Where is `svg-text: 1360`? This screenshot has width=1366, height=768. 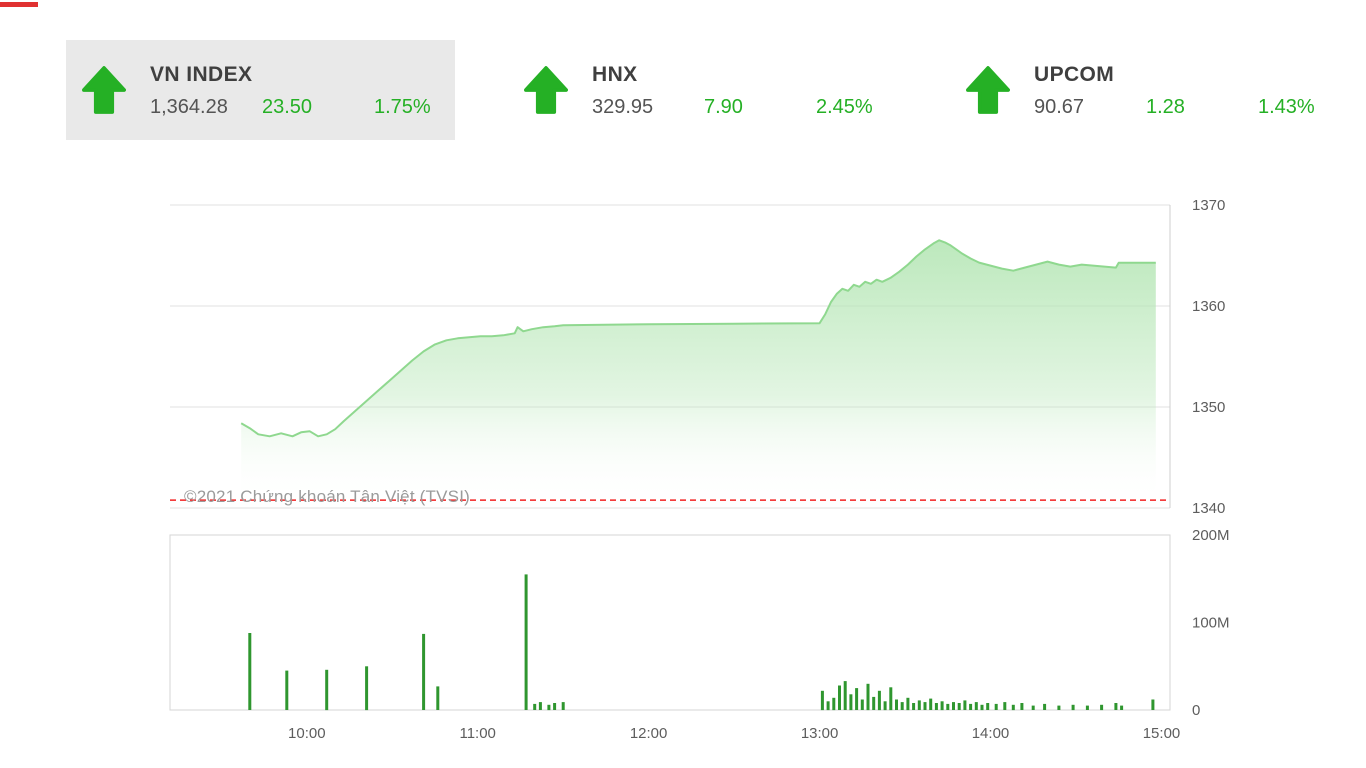 svg-text: 1360 is located at coordinates (1208, 306).